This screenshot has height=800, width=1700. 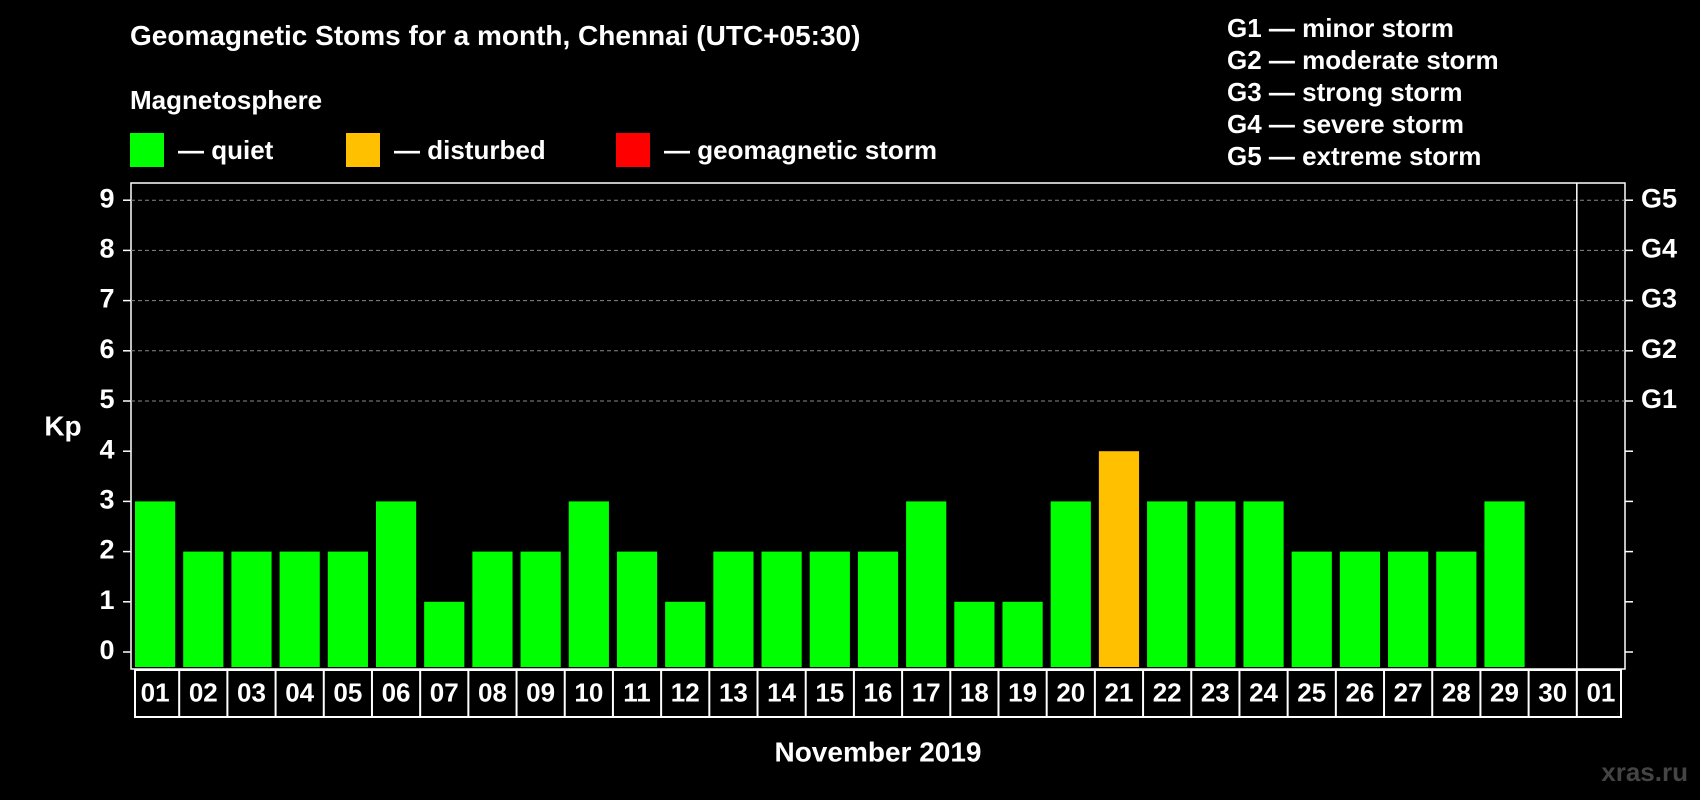 What do you see at coordinates (203, 692) in the screenshot?
I see `x-tick-label-02: 02` at bounding box center [203, 692].